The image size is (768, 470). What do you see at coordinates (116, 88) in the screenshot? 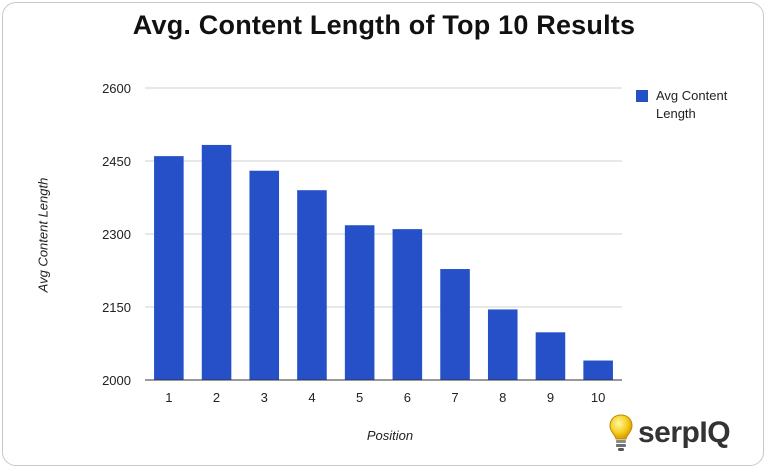
I see `y-tick-label: 2600` at bounding box center [116, 88].